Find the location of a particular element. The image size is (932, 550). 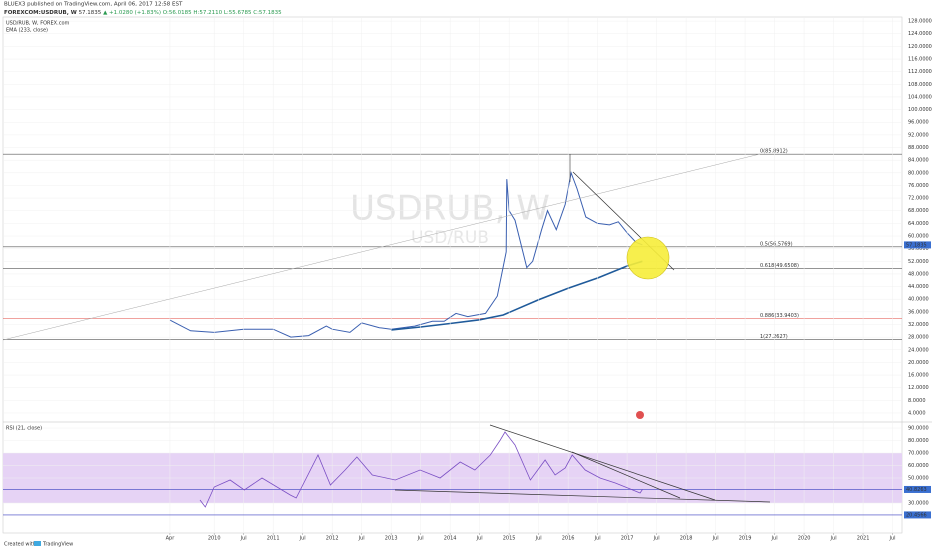

y-tick-label: 28.0000 is located at coordinates (918, 338).